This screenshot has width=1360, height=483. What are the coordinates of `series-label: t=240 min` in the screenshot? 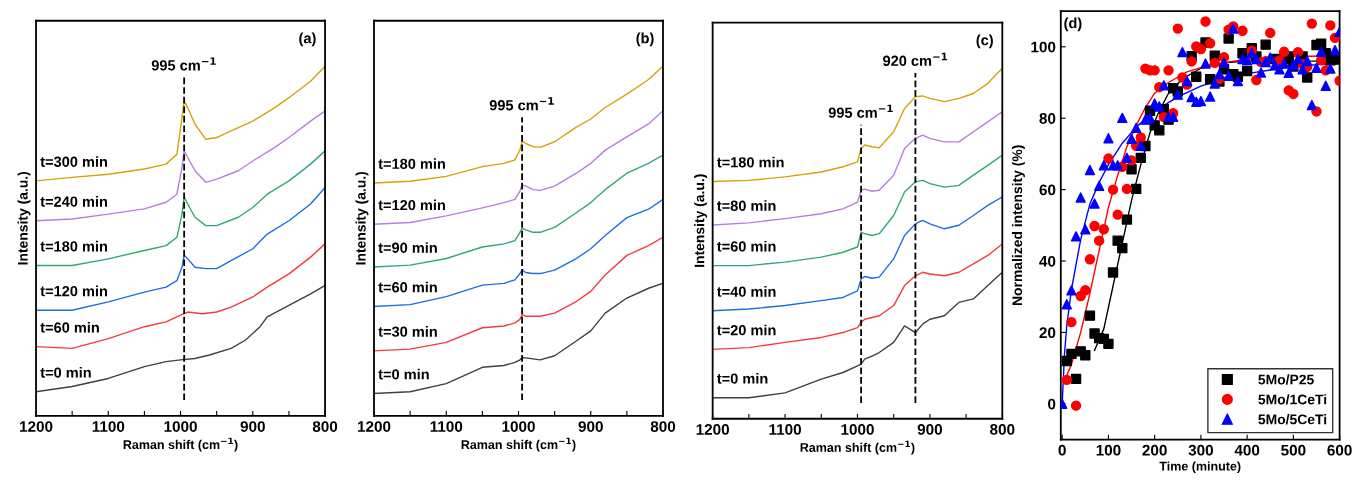 It's located at (73, 201).